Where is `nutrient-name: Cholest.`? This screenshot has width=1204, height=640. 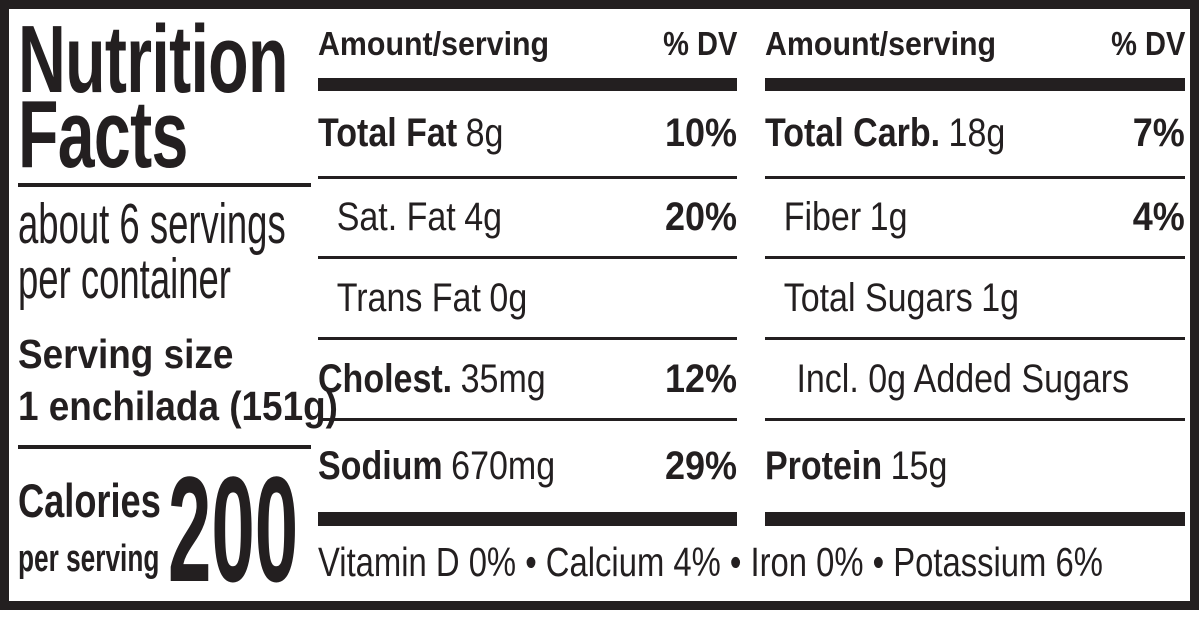
nutrient-name: Cholest. is located at coordinates (385, 378).